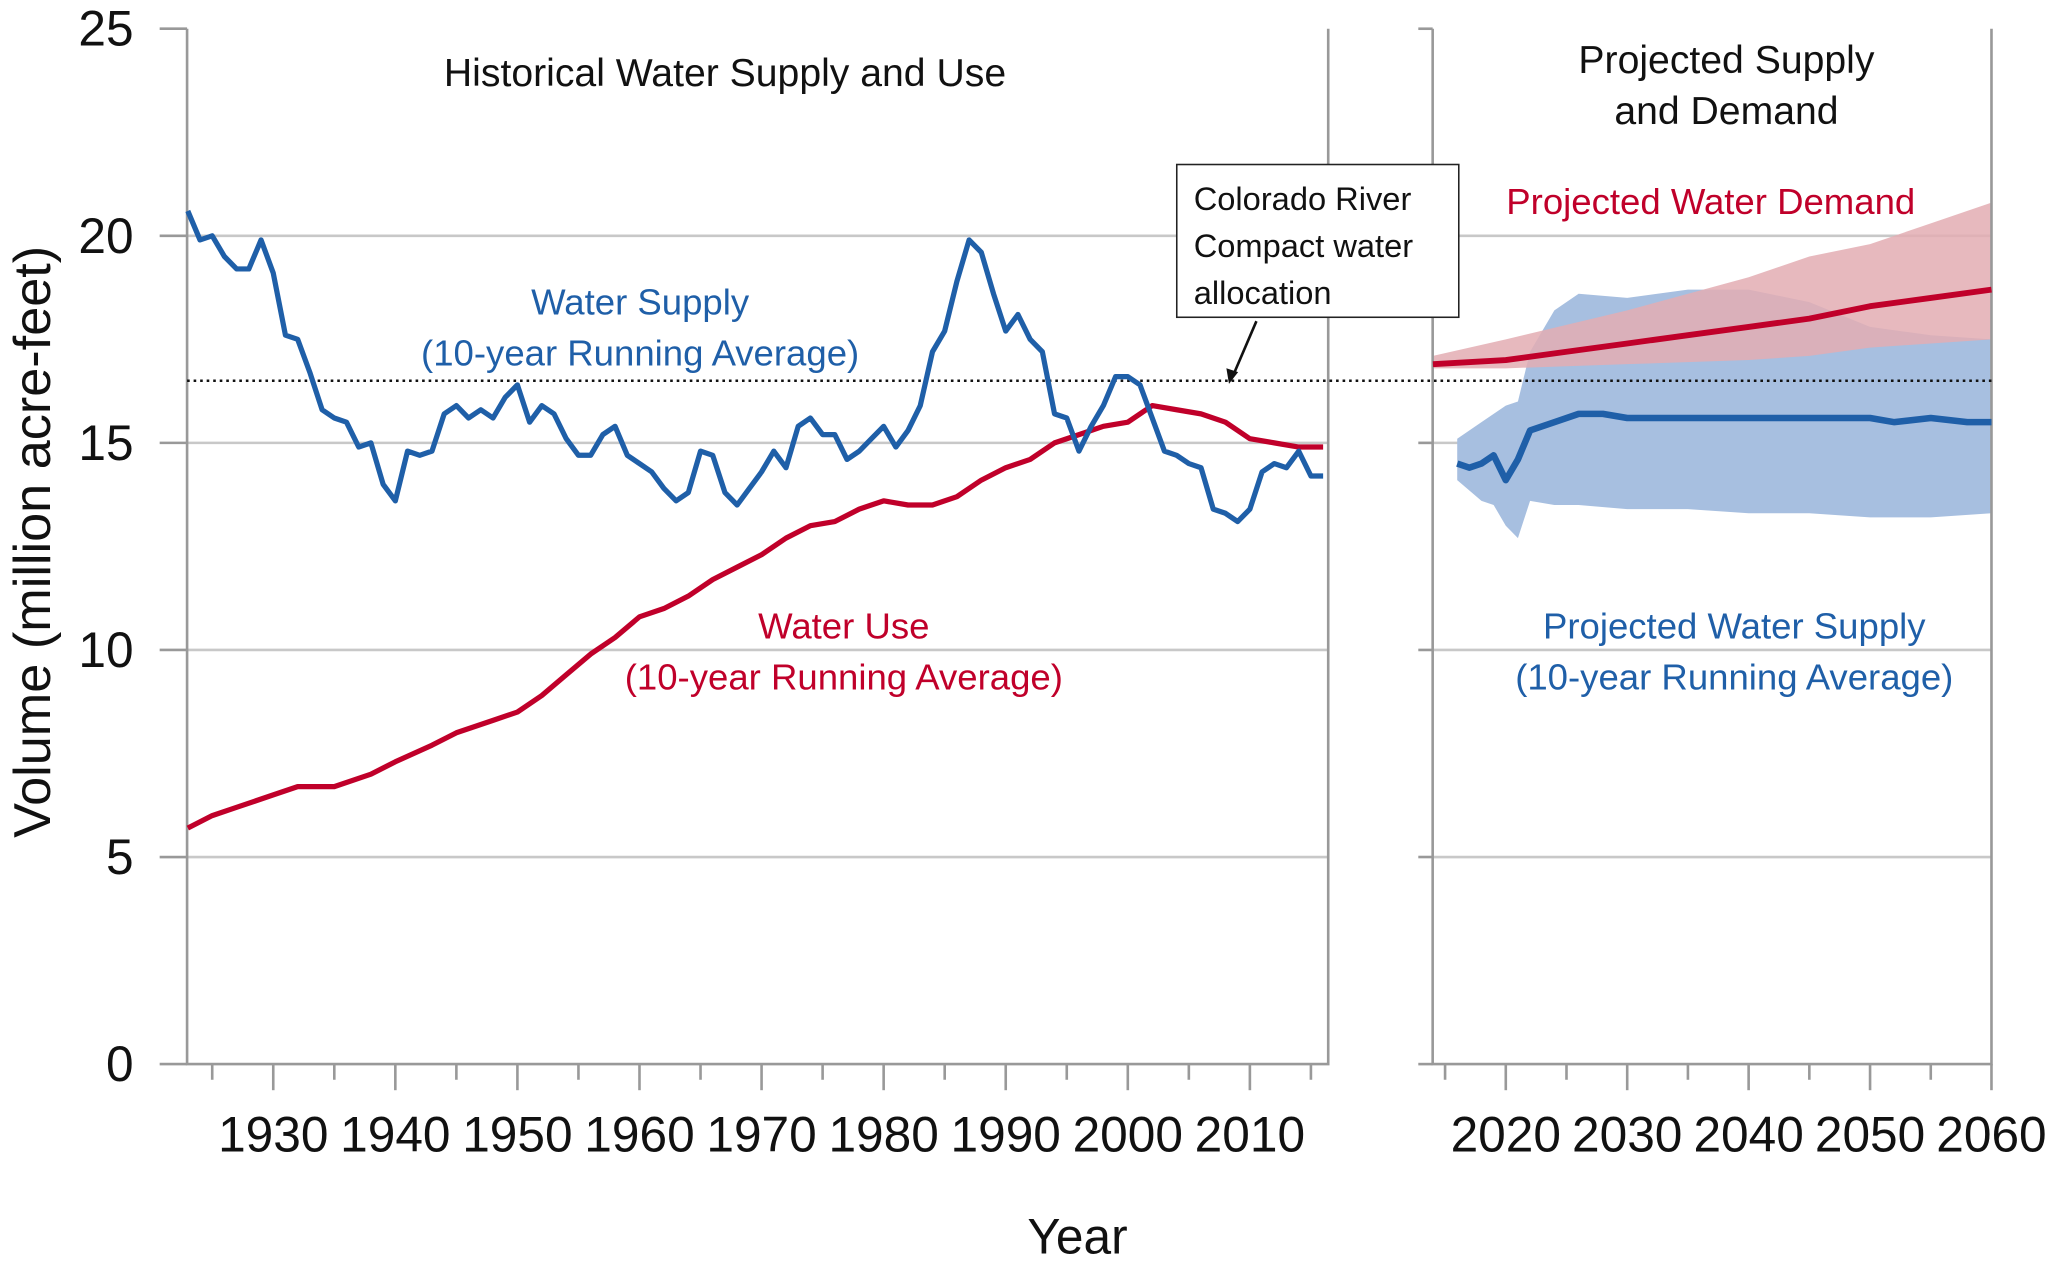 The height and width of the screenshot is (1273, 2048). I want to click on projected-demand-band, so click(1712, 285).